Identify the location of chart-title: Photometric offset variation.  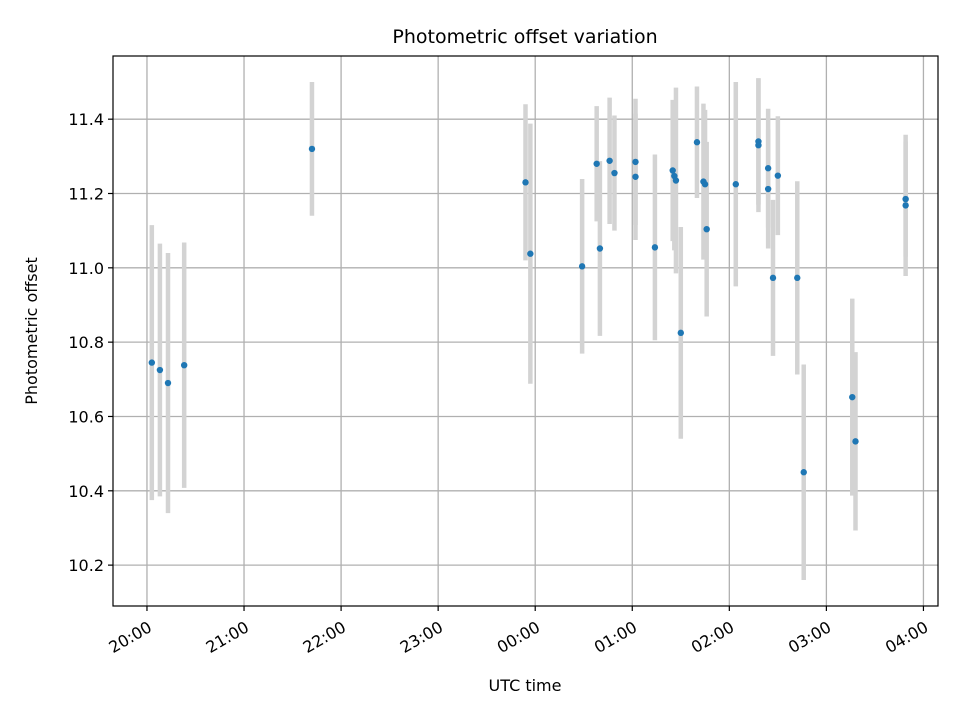
(524, 37).